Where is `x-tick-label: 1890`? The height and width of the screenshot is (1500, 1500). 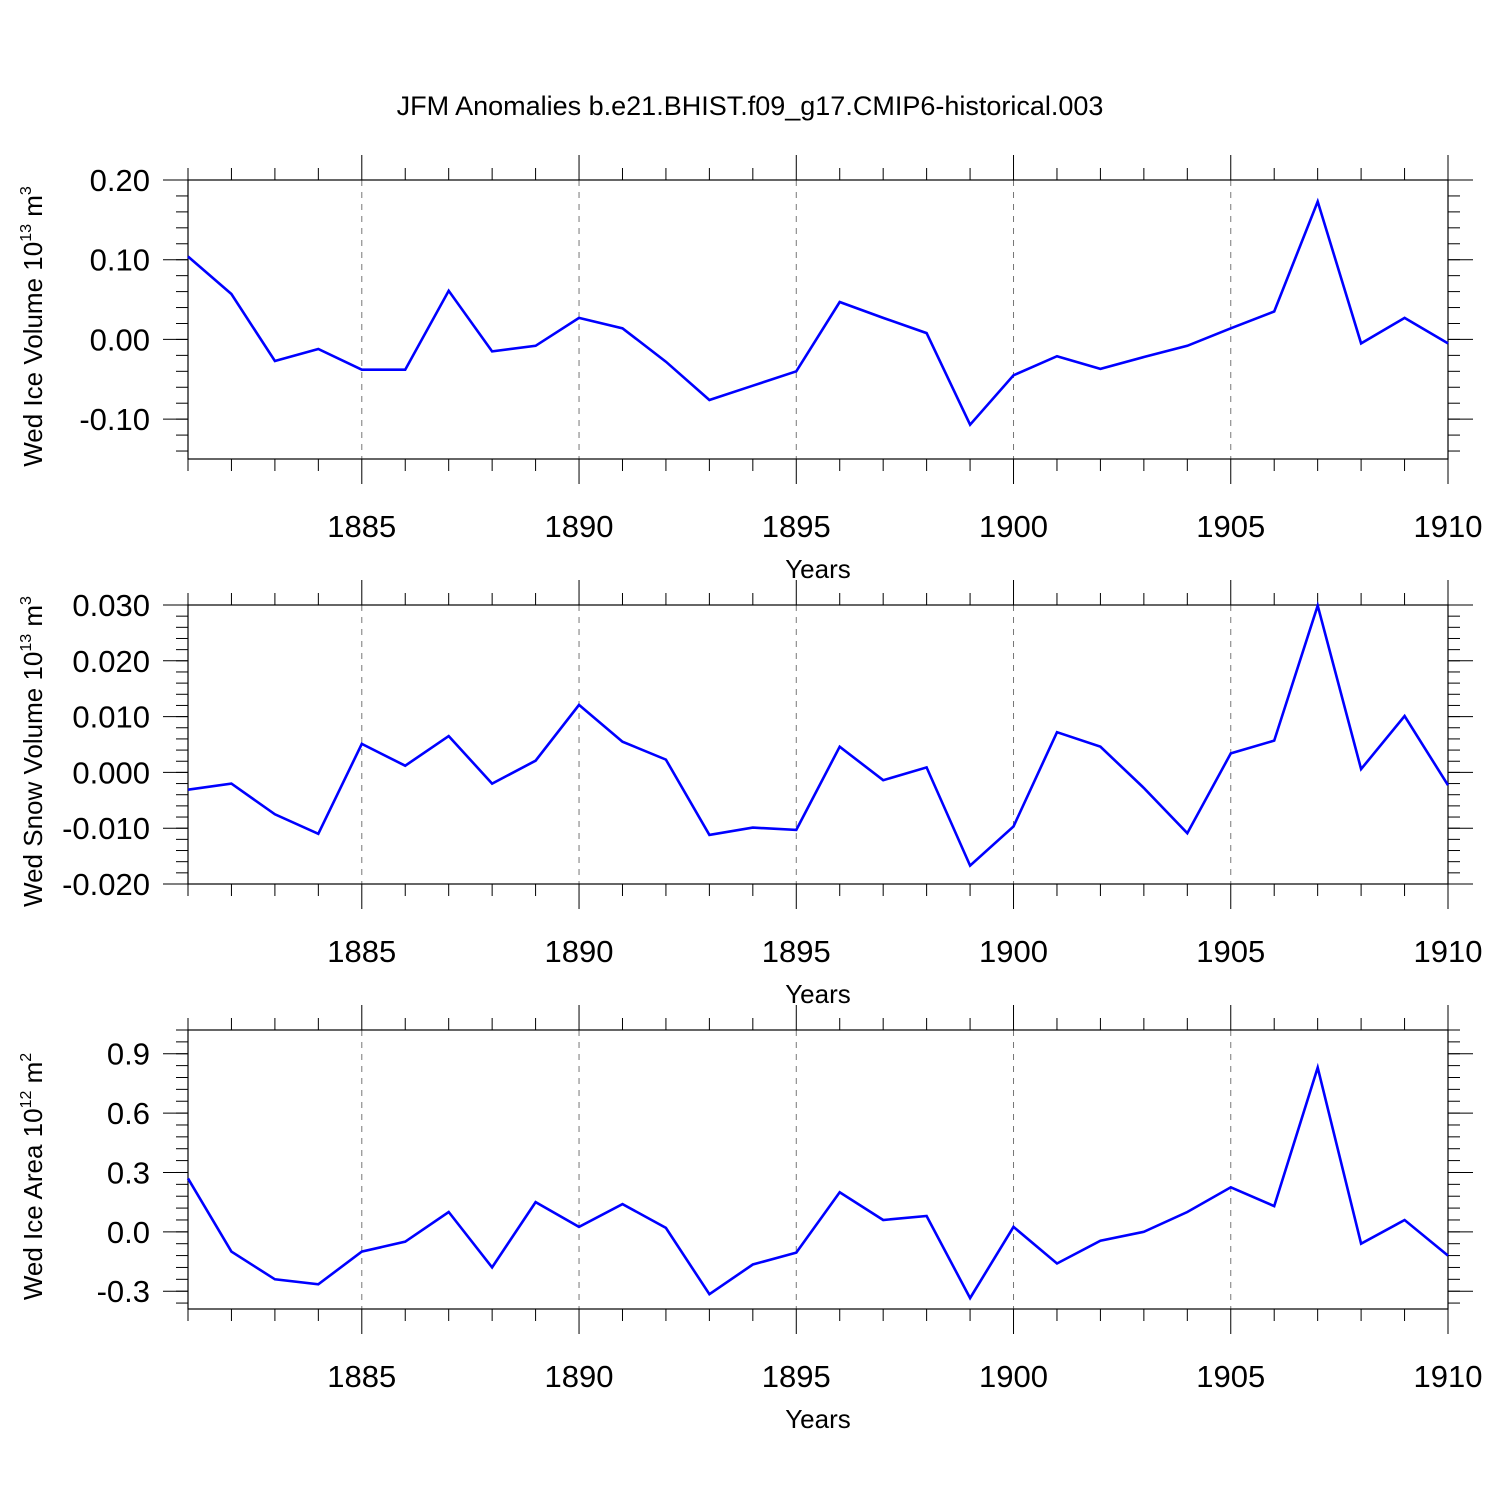 x-tick-label: 1890 is located at coordinates (579, 526).